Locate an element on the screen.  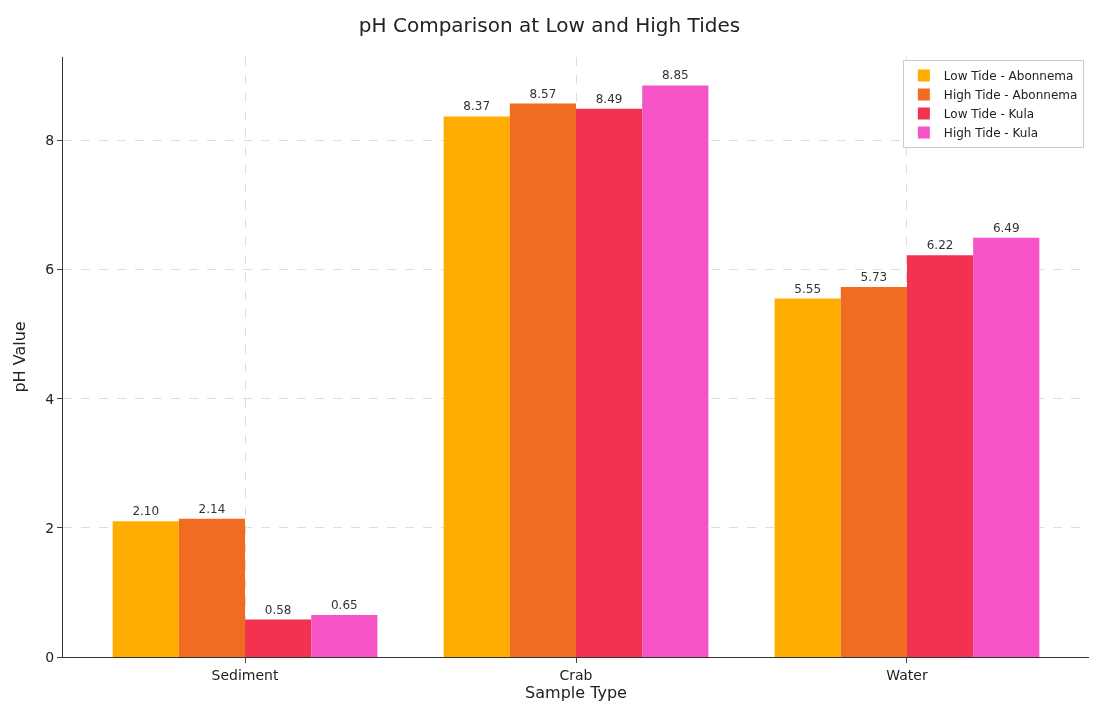
y-tick-label: 6 is located at coordinates (50, 269).